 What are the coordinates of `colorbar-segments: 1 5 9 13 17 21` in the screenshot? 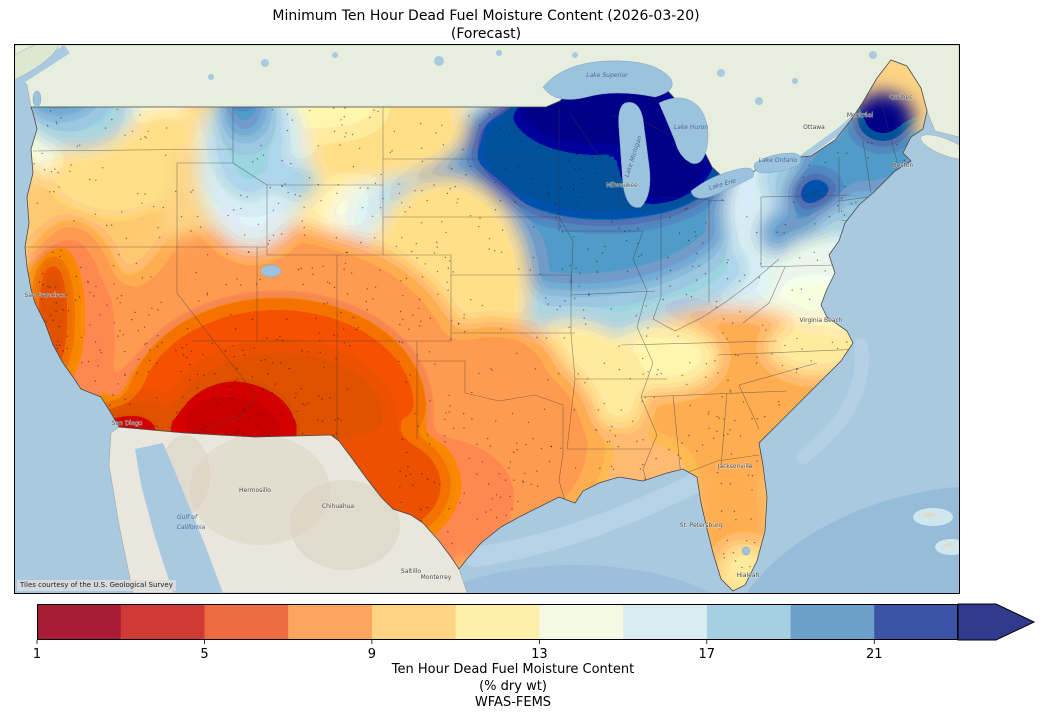 It's located at (534, 632).